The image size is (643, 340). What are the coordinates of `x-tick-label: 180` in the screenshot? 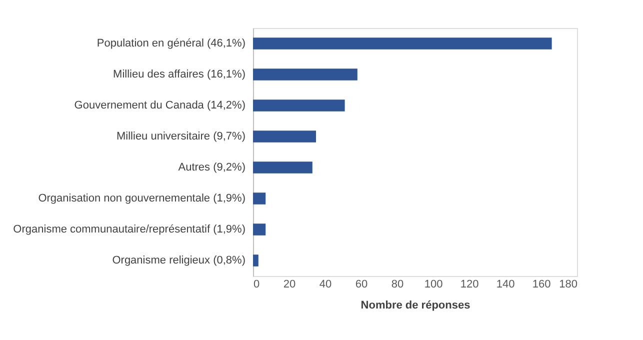 It's located at (568, 284).